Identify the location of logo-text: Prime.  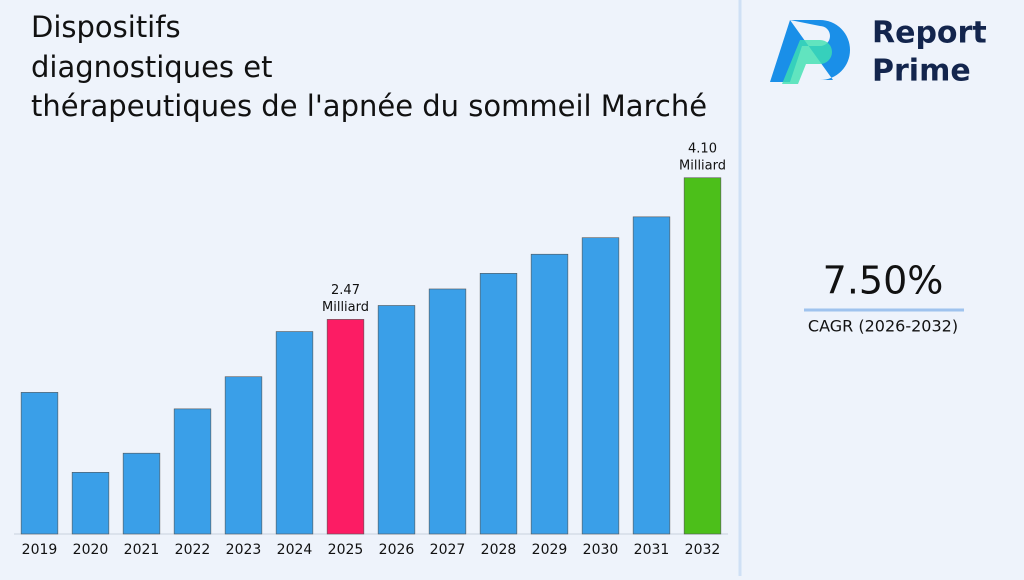
(921, 71).